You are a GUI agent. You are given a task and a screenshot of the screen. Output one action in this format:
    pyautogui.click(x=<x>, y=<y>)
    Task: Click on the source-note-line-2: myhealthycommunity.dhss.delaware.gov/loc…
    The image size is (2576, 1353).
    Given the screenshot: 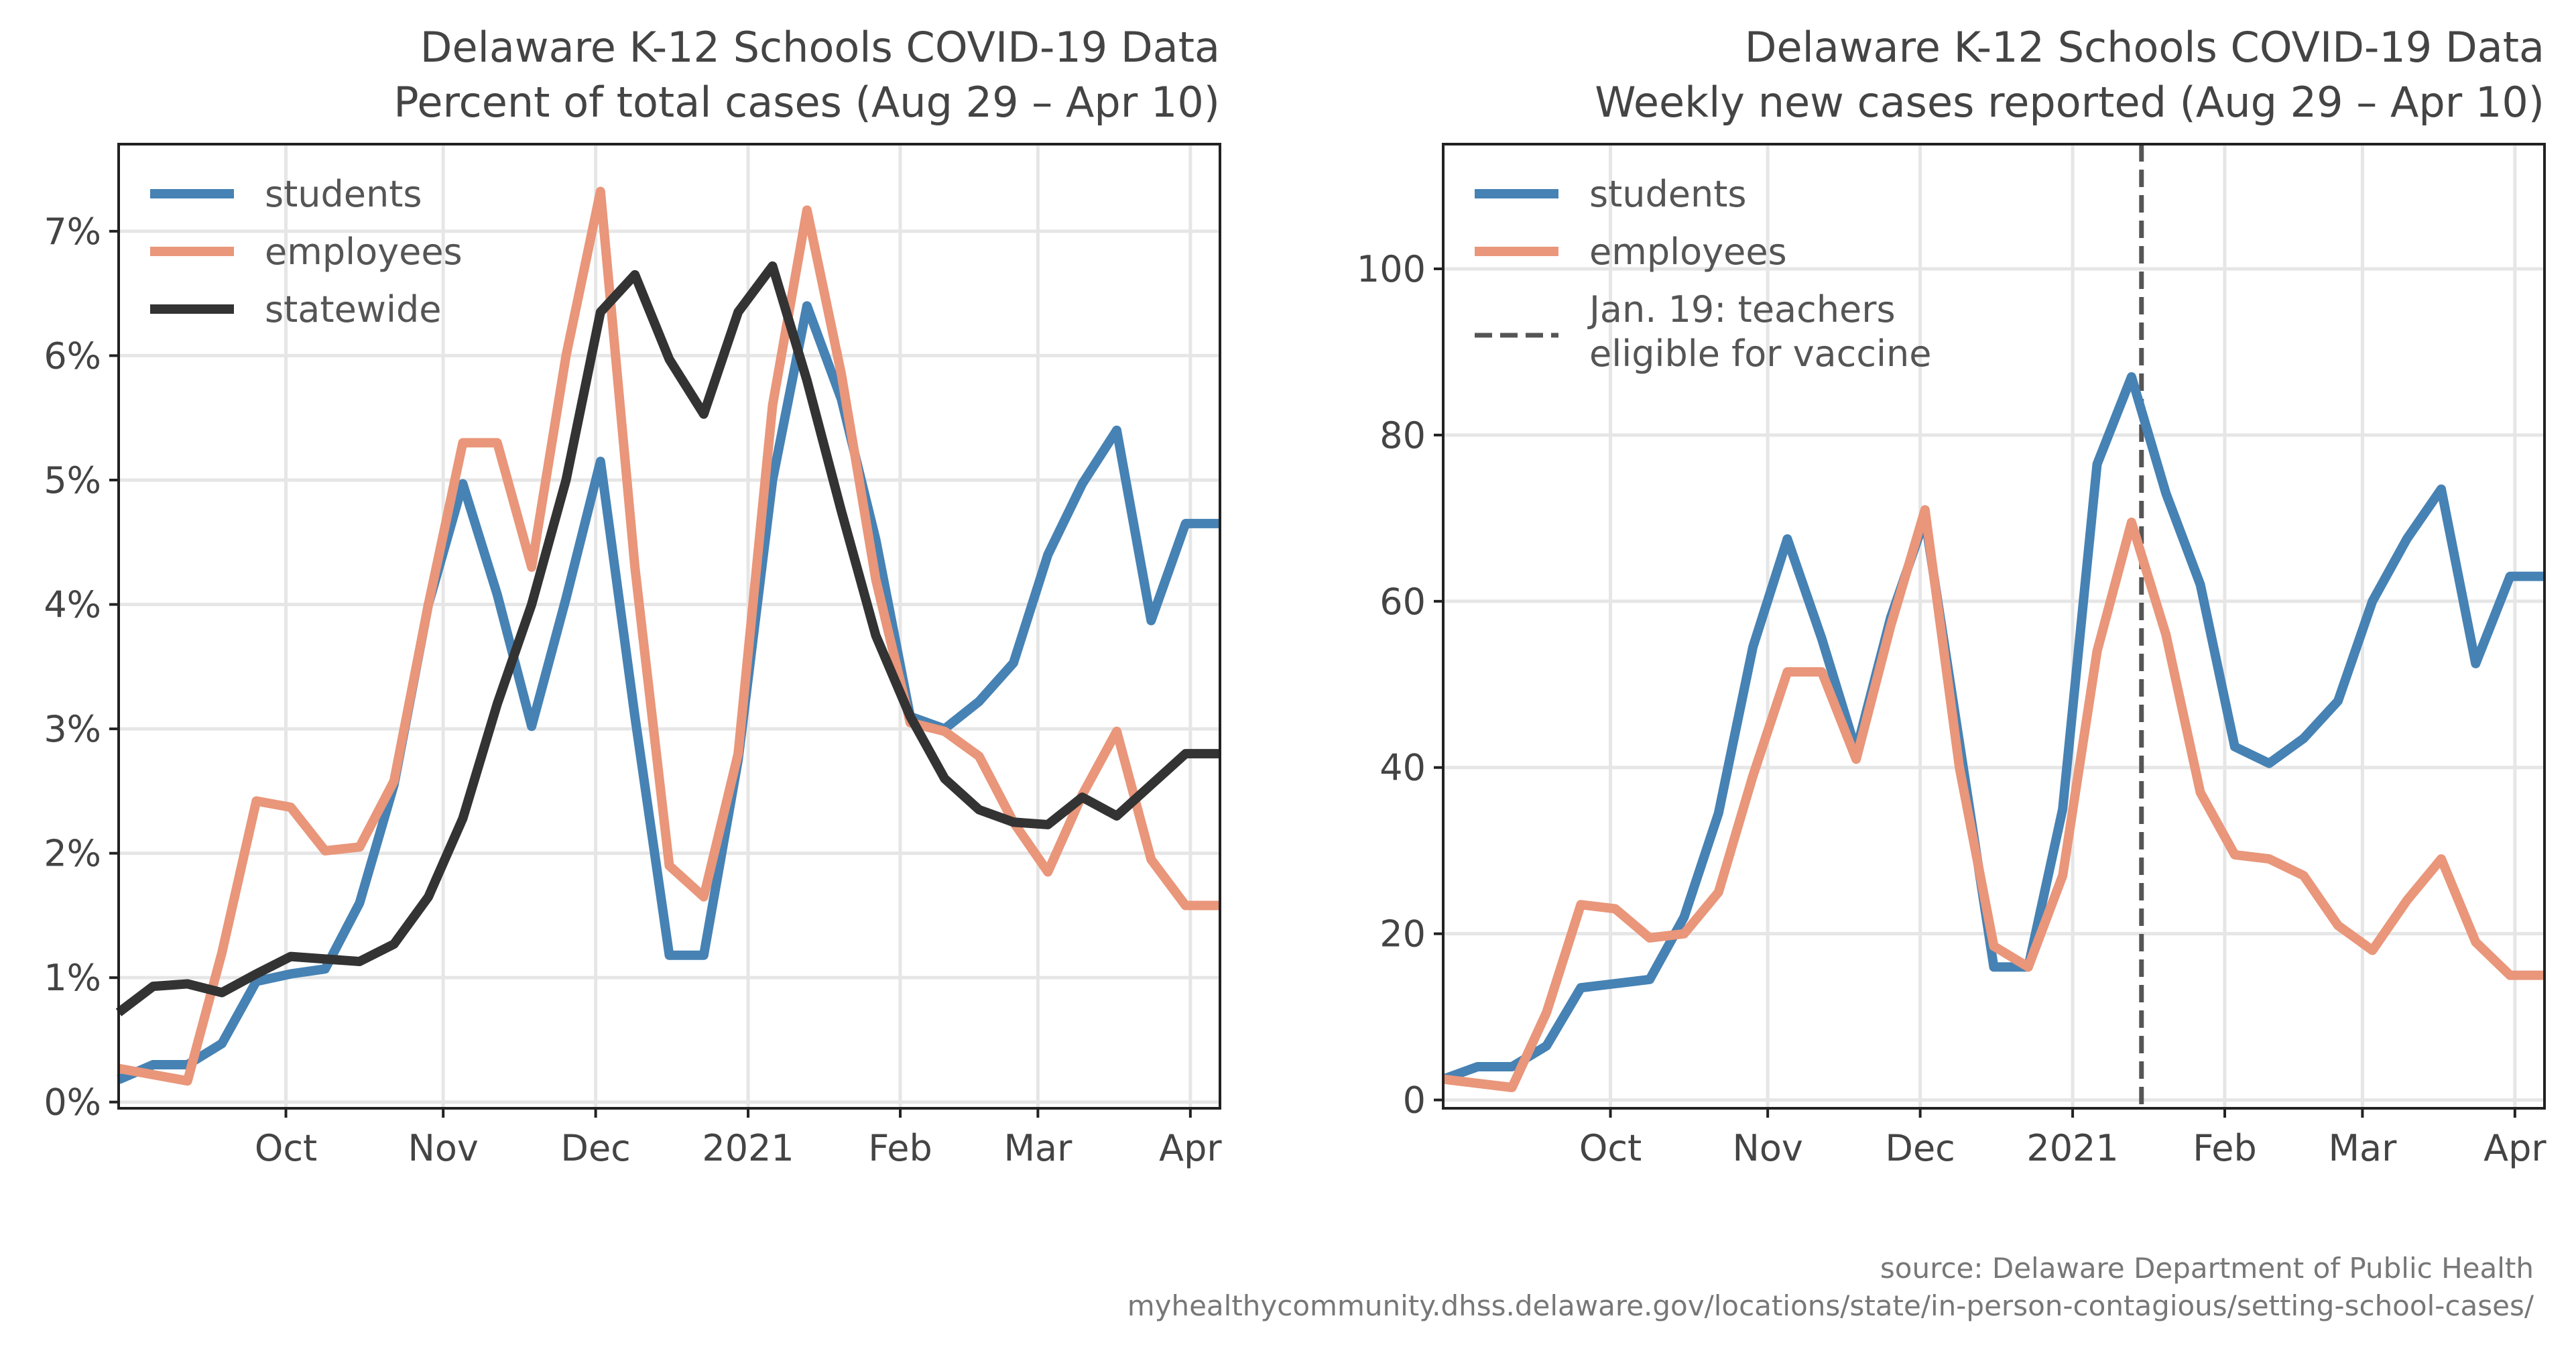 What is the action you would take?
    pyautogui.click(x=1831, y=1305)
    